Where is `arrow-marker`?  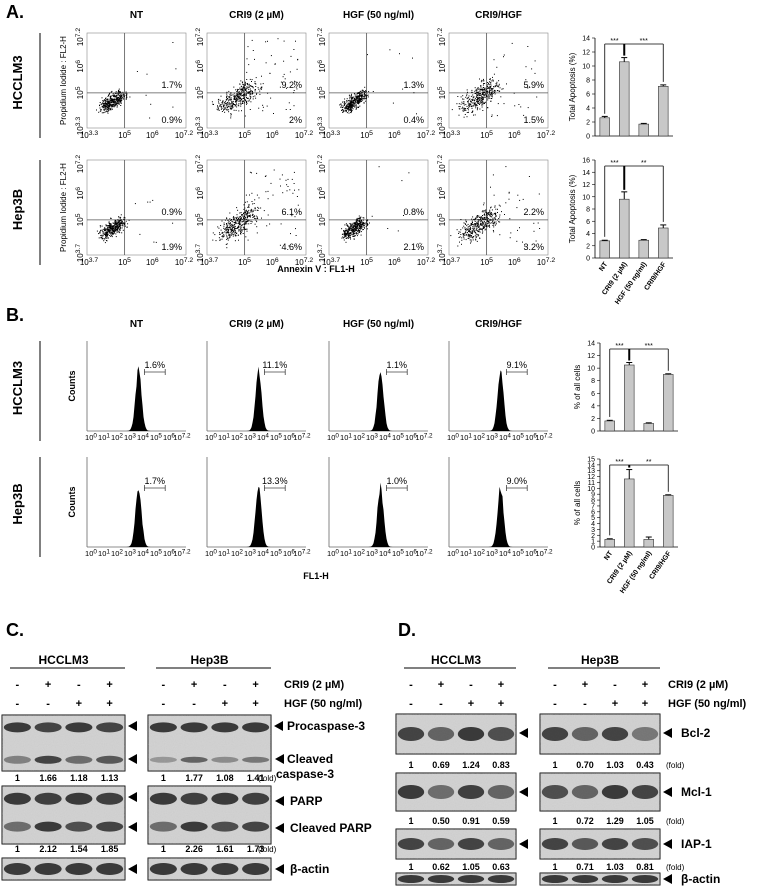 arrow-marker is located at coordinates (279, 869).